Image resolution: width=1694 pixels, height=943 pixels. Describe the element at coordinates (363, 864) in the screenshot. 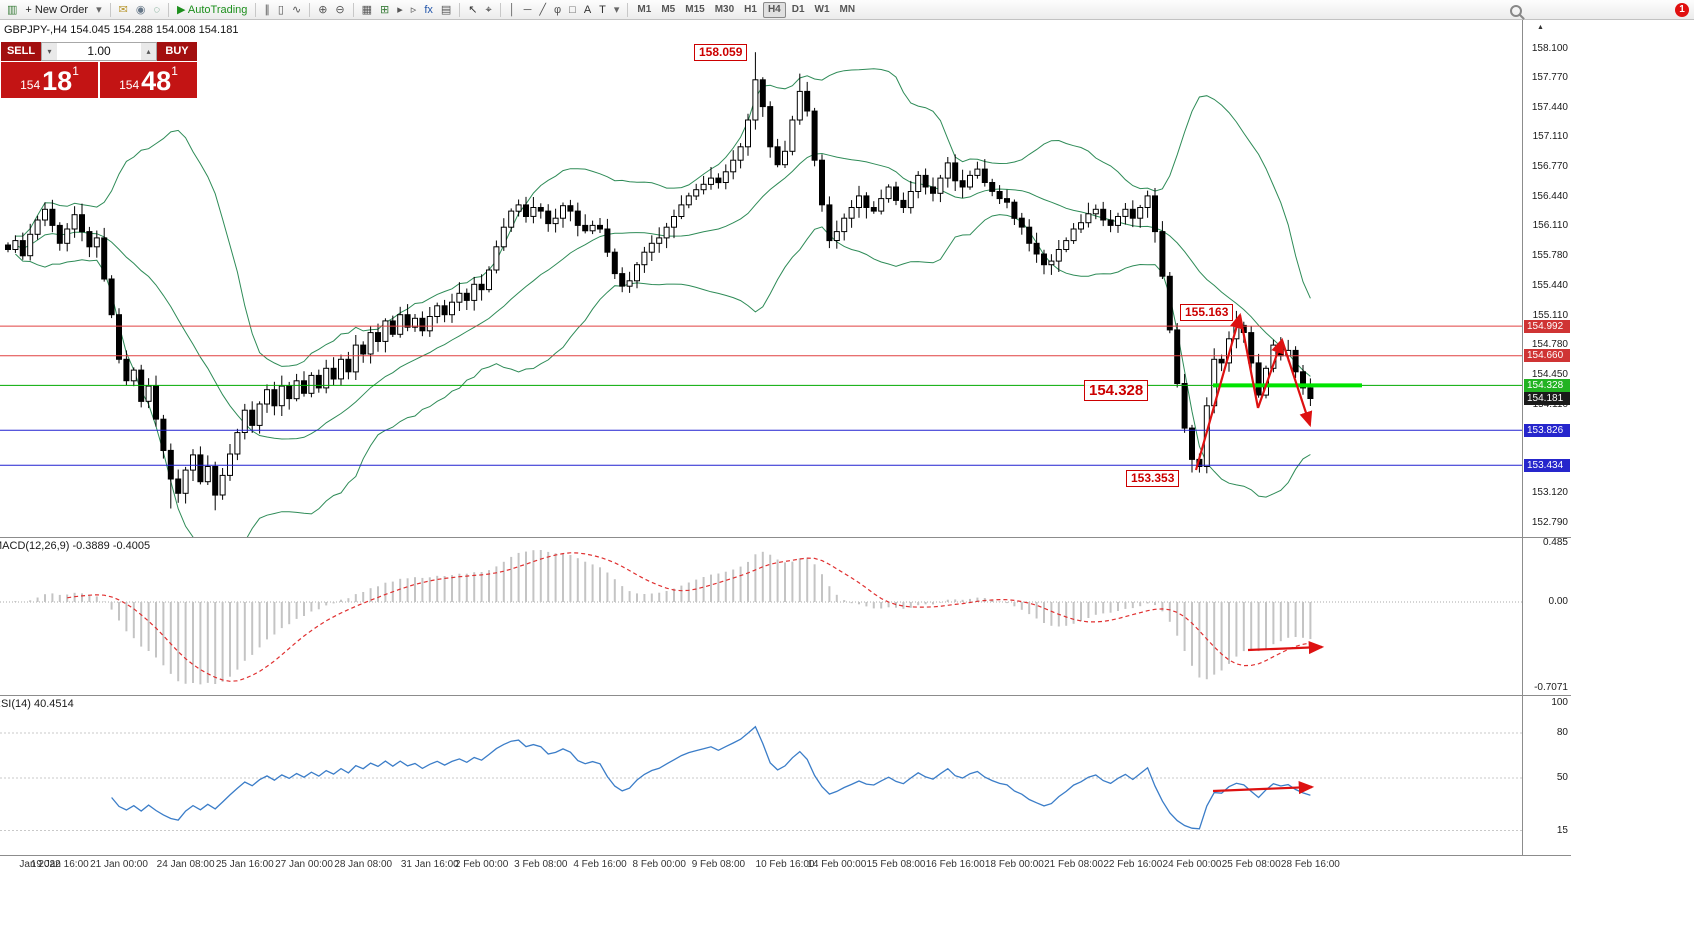

I see `time-label: 28 Jan 08:00` at that location.